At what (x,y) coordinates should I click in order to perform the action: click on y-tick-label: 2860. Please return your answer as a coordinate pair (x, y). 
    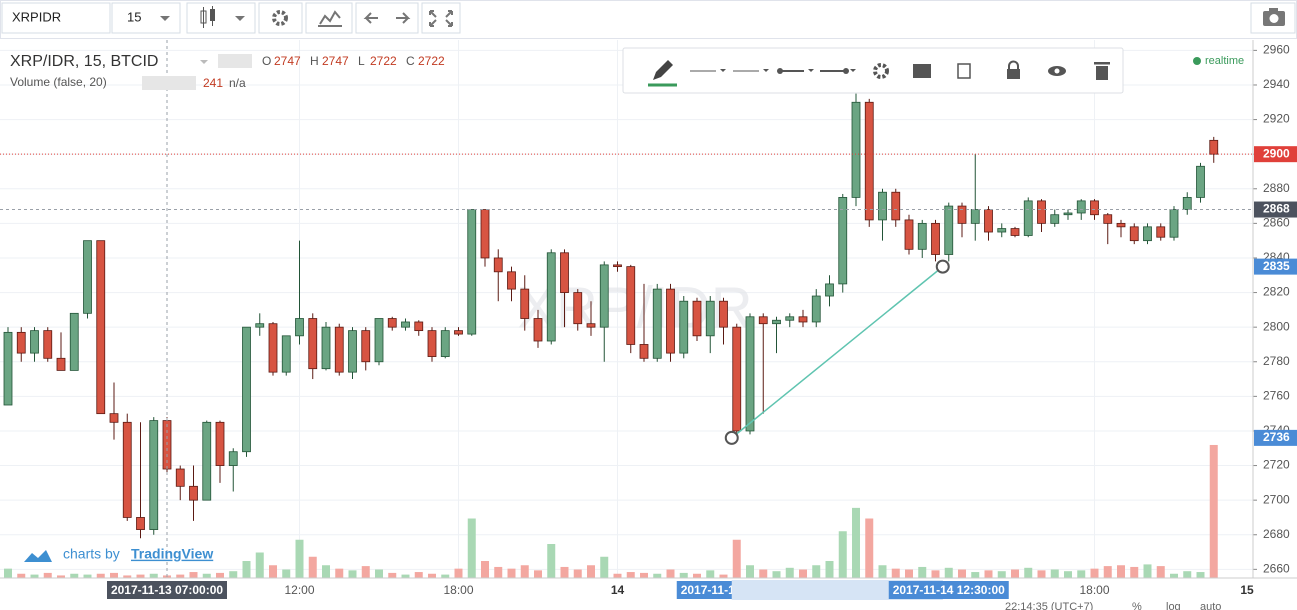
    Looking at the image, I should click on (1276, 223).